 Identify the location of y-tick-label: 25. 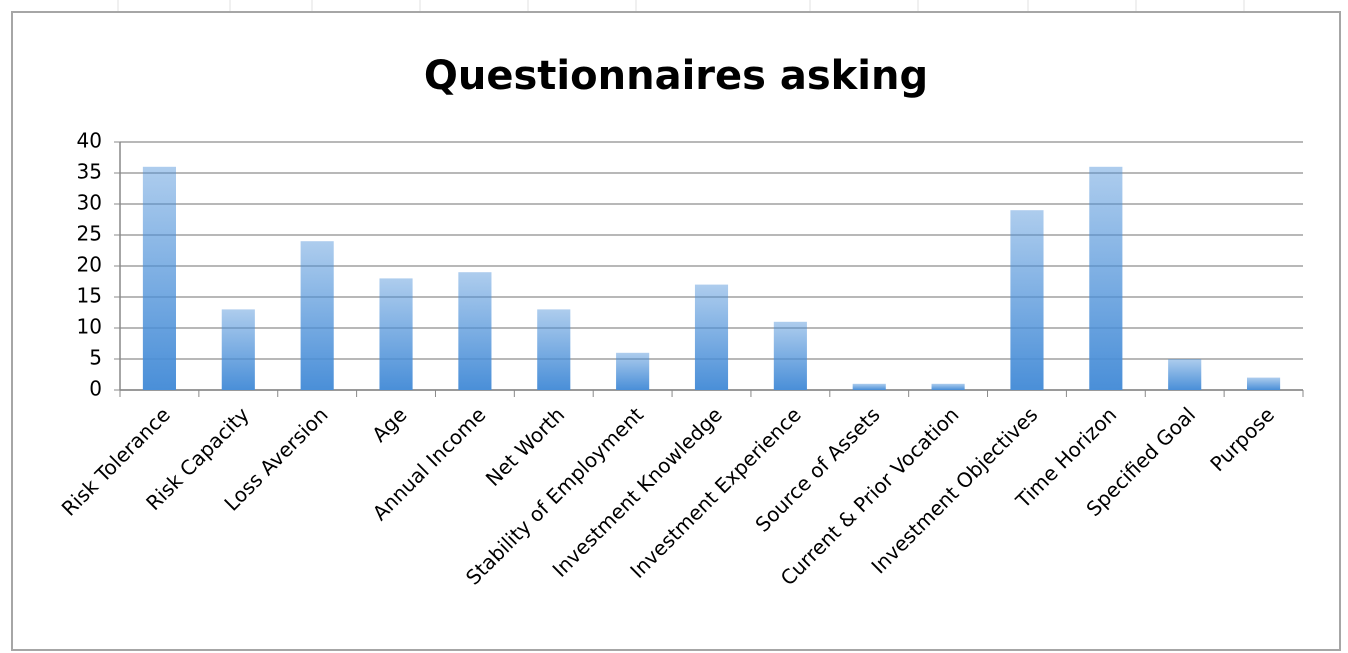
(89, 234).